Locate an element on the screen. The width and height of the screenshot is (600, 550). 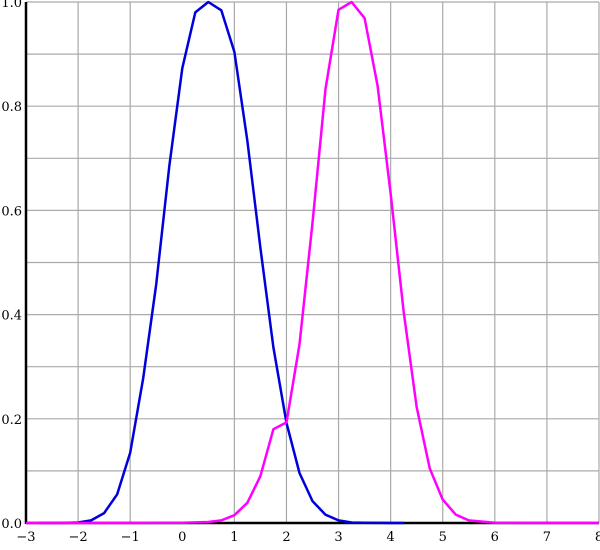
x-tick-label: −3 is located at coordinates (25, 537).